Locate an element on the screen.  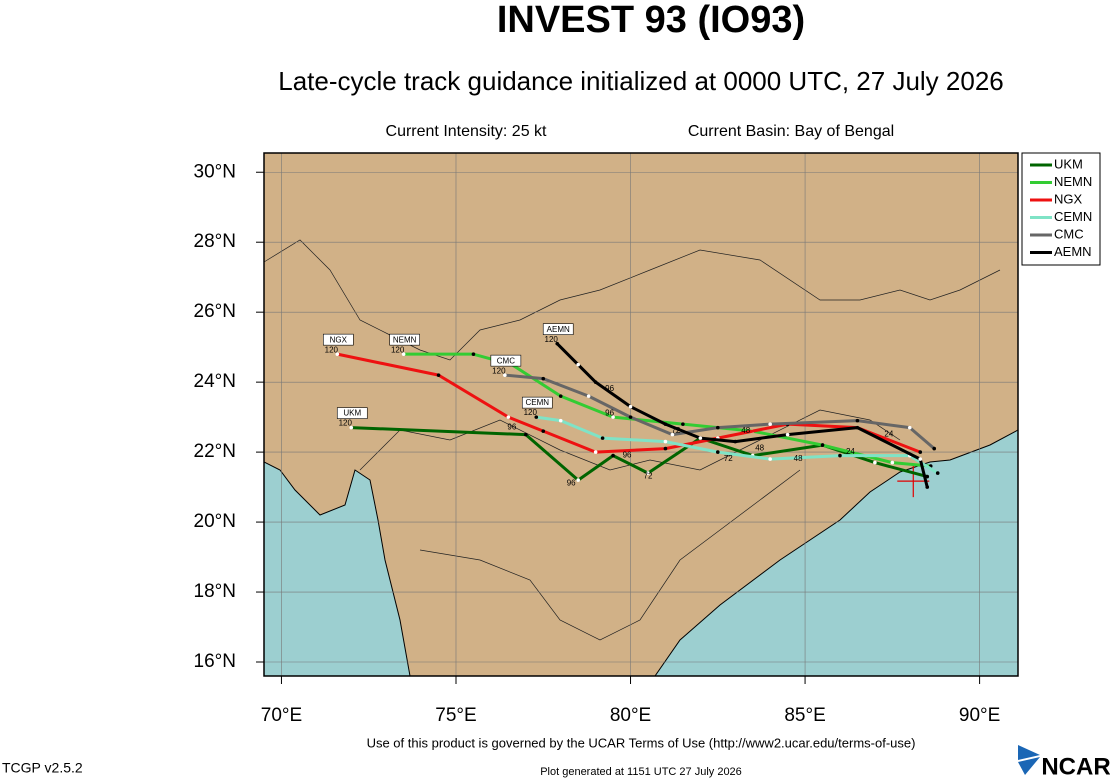
end-label-name: CEMN is located at coordinates (537, 402).